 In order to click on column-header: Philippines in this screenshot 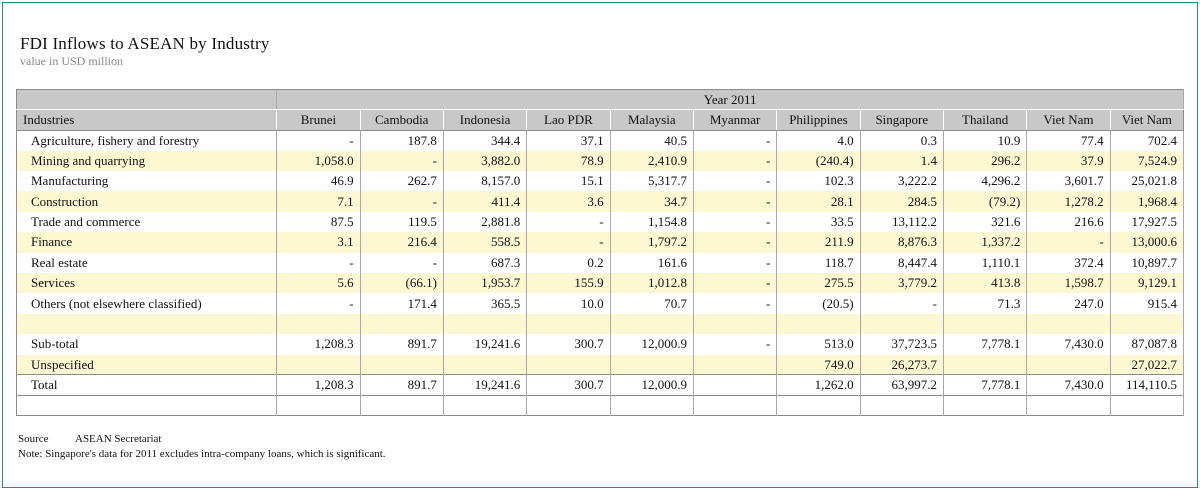, I will do `click(818, 120)`.